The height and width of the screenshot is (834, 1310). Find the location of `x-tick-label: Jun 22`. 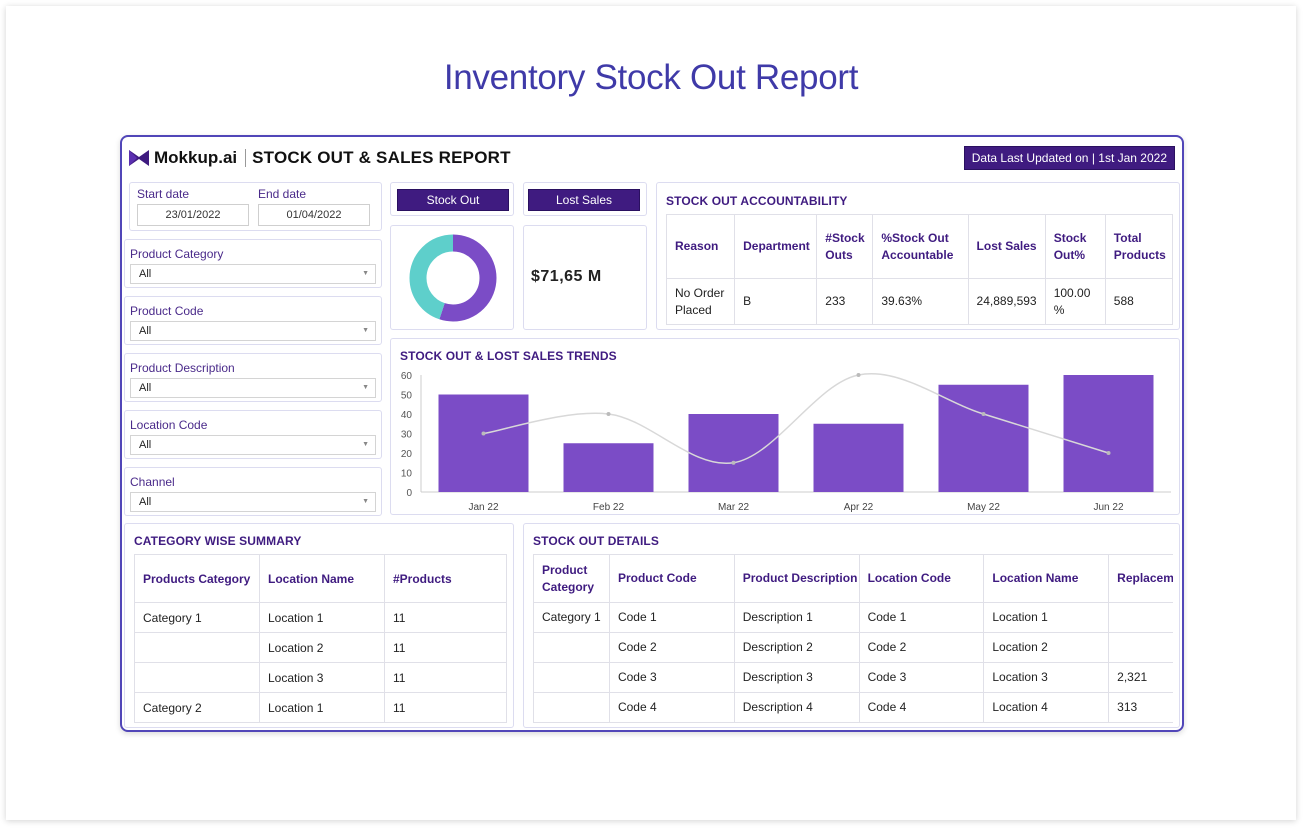

x-tick-label: Jun 22 is located at coordinates (1108, 507).